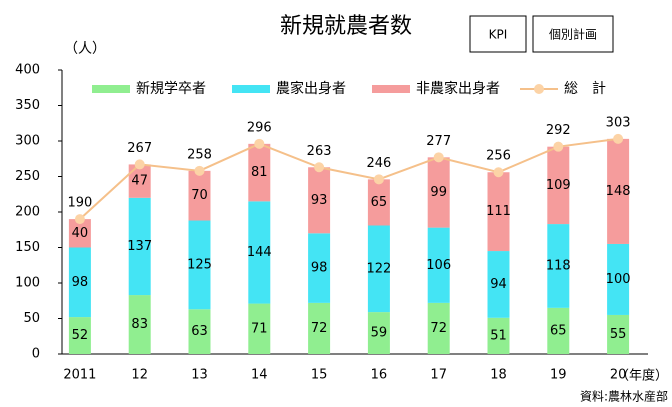 This screenshot has height=407, width=672. What do you see at coordinates (199, 375) in the screenshot?
I see `x-tick-label: 13` at bounding box center [199, 375].